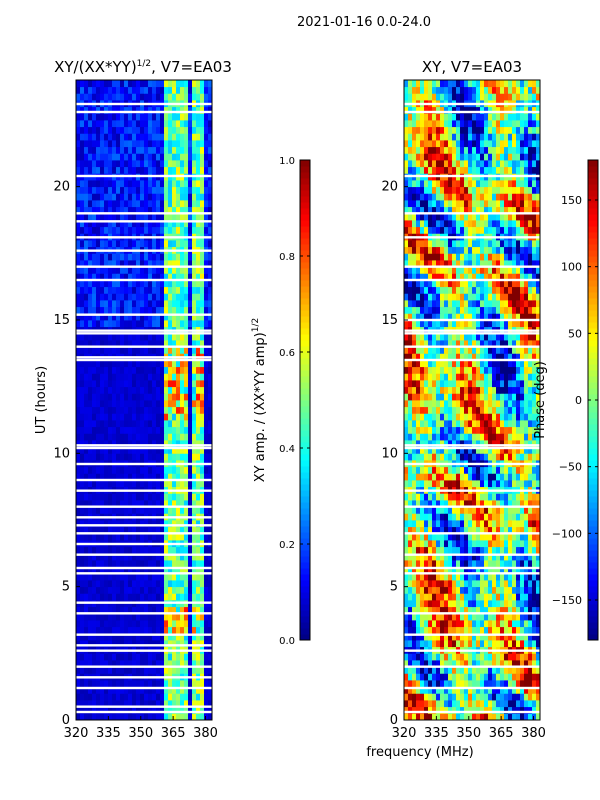 This screenshot has width=600, height=800. I want to click on y-tick-label: 10, so click(61, 453).